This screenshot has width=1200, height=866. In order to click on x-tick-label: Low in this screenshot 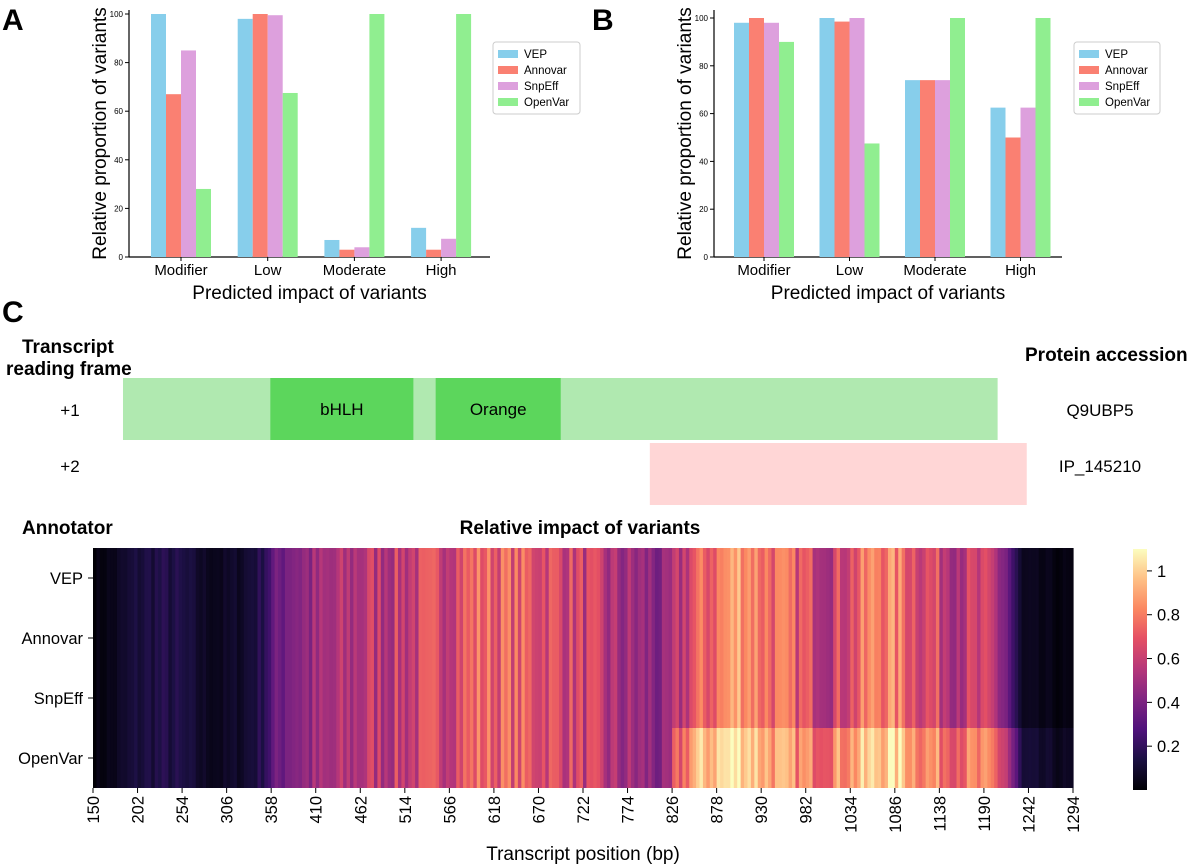, I will do `click(268, 270)`.